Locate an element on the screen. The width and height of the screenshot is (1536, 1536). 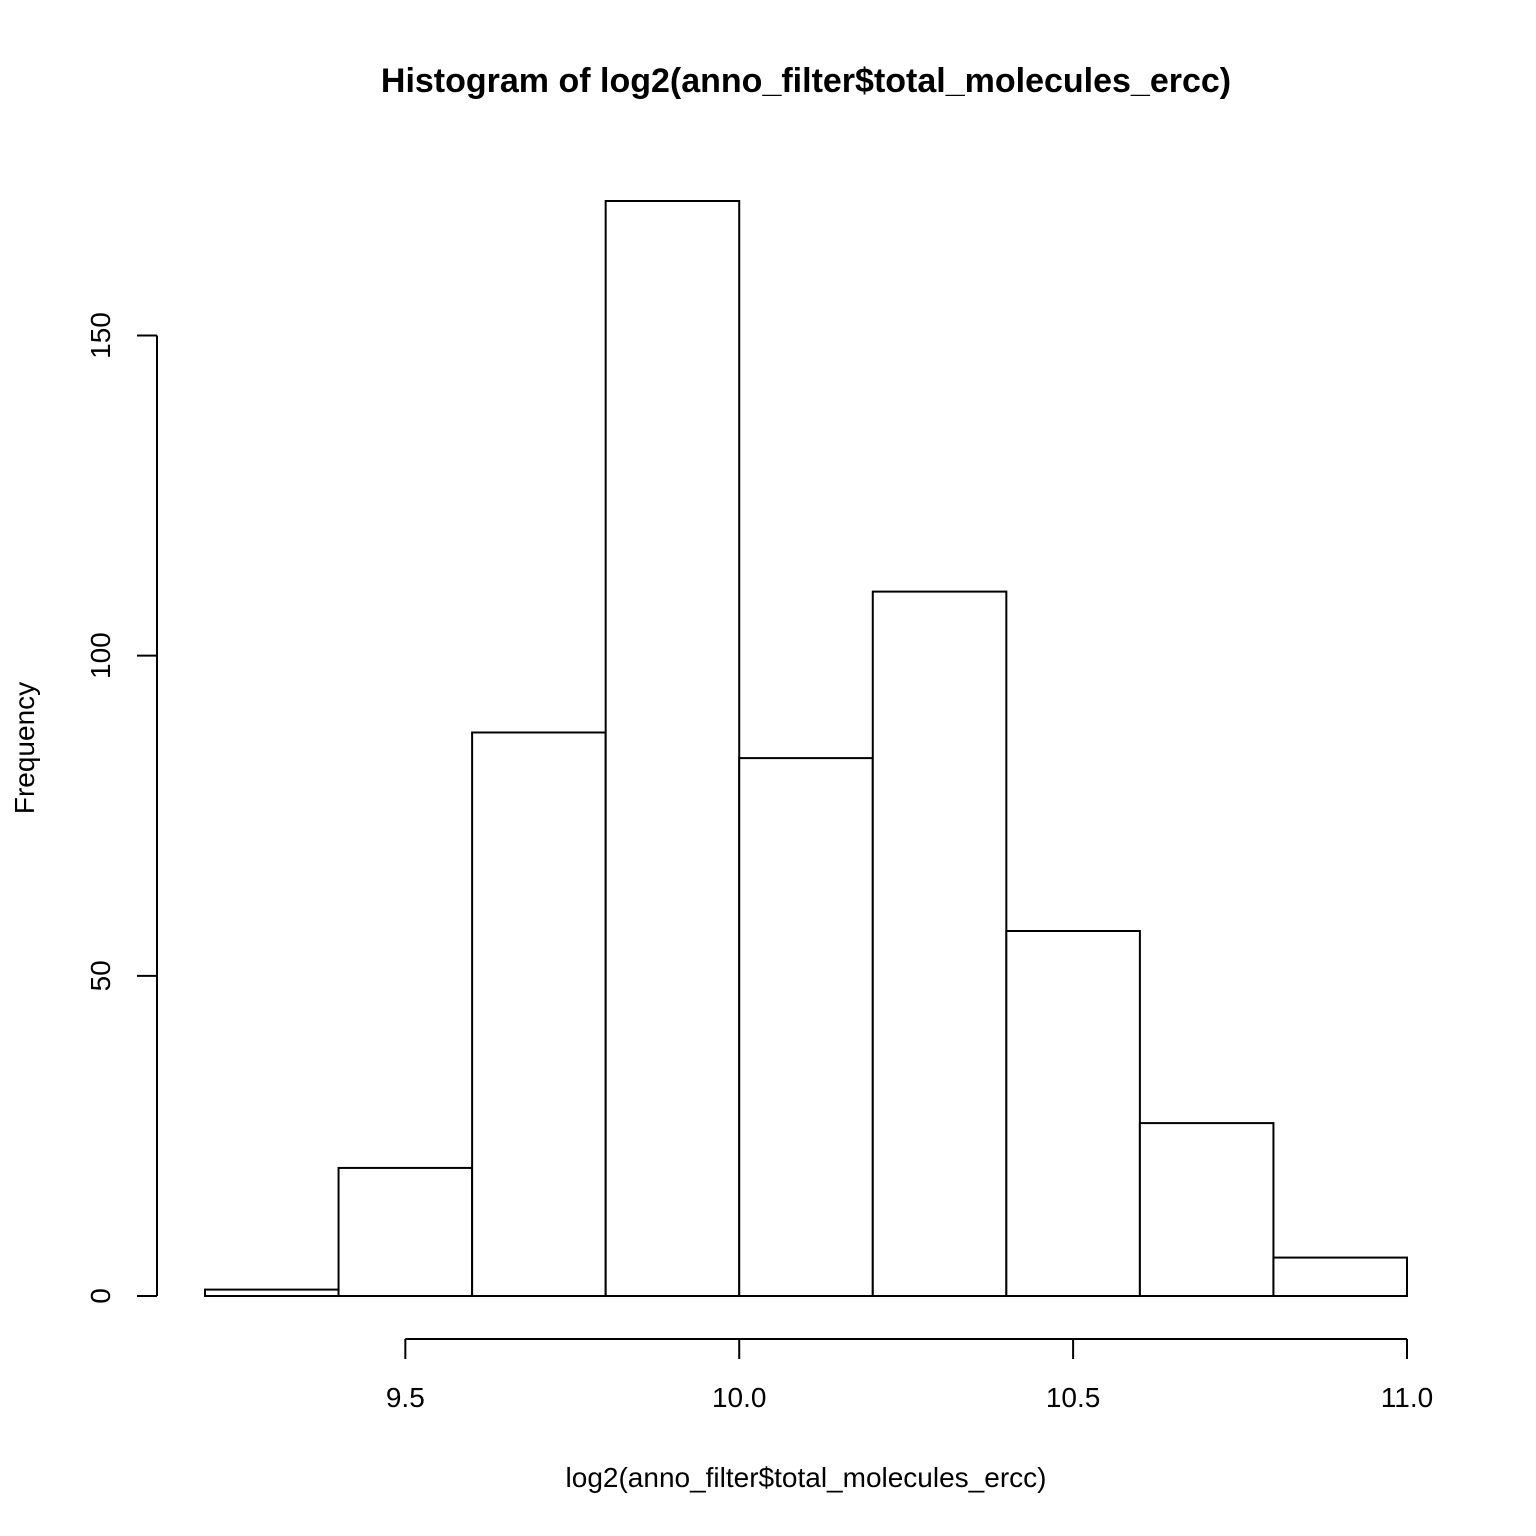
x-axis-ticks: 9.5 10.0 10.5 11.0 is located at coordinates (909, 1376).